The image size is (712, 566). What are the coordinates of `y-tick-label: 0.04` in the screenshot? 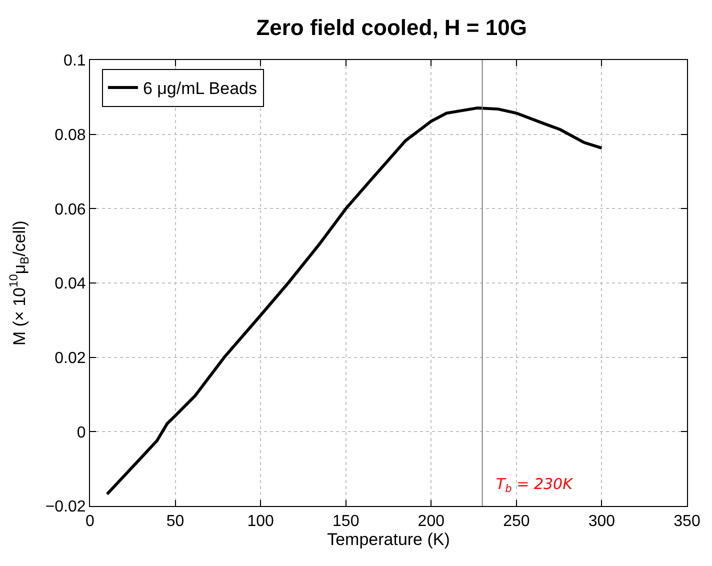 It's located at (70, 284).